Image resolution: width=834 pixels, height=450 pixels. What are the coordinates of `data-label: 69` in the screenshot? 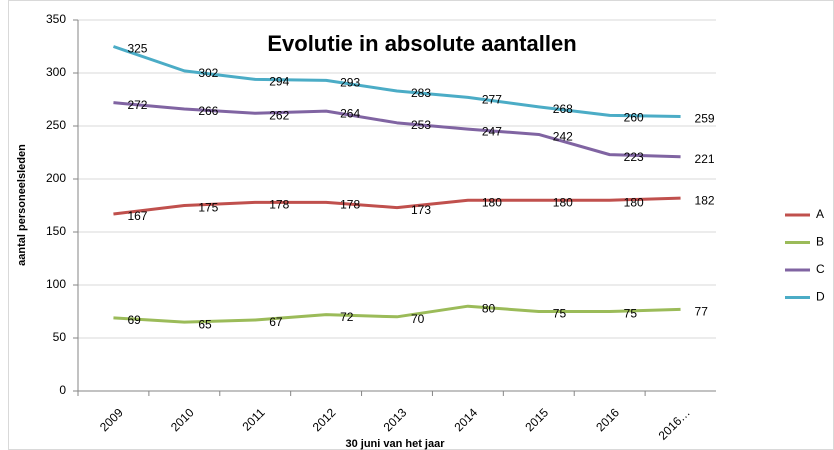 It's located at (134, 320).